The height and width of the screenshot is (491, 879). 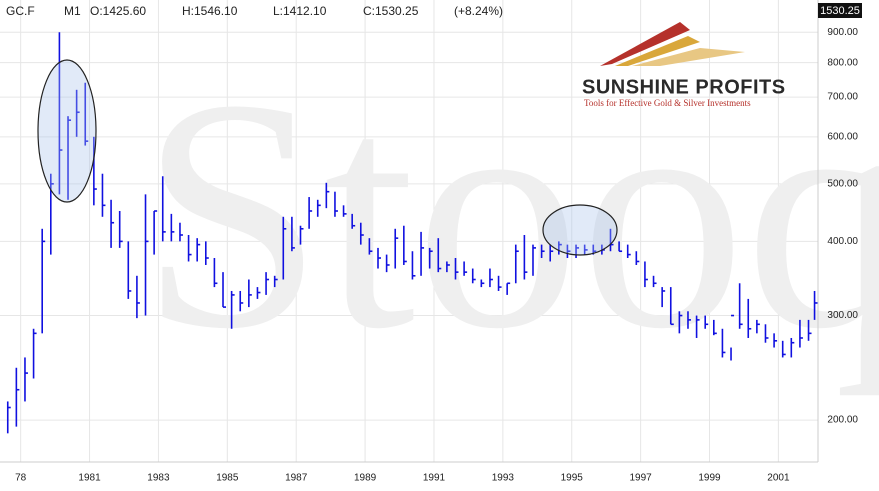 What do you see at coordinates (640, 478) in the screenshot?
I see `x-tick-label: 1997` at bounding box center [640, 478].